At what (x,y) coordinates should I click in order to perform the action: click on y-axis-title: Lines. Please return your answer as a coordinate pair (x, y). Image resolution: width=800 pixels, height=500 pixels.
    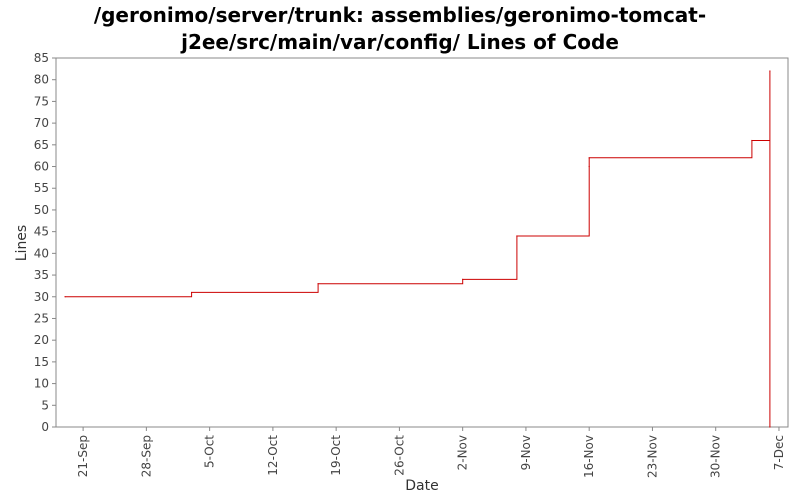
    Looking at the image, I should click on (22, 243).